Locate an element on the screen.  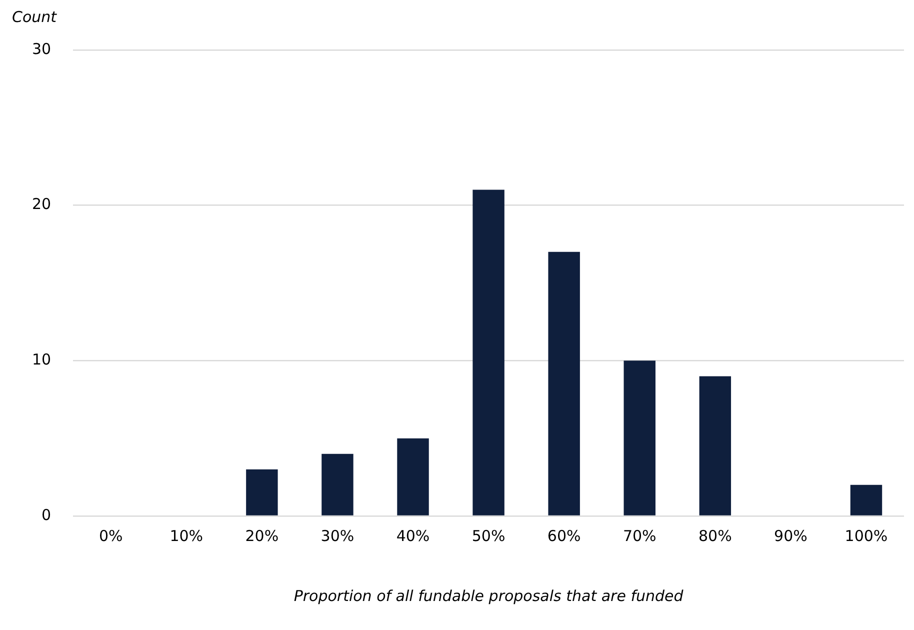
y-tick-label: 10 is located at coordinates (42, 359).